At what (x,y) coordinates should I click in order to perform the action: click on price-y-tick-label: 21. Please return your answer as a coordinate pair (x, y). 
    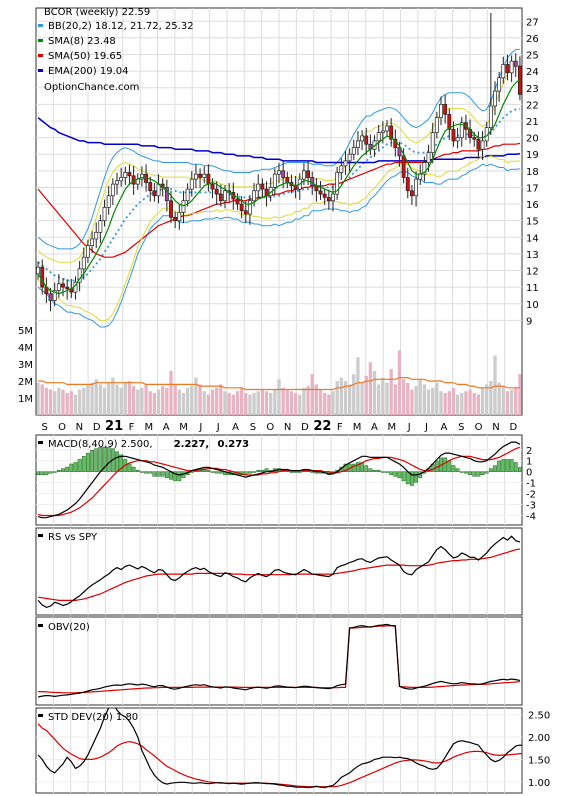
    Looking at the image, I should click on (532, 122).